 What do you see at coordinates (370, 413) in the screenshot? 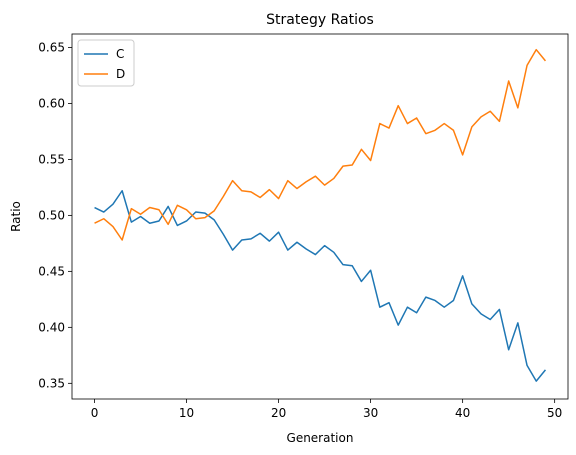
I see `x-tick-label: 30` at bounding box center [370, 413].